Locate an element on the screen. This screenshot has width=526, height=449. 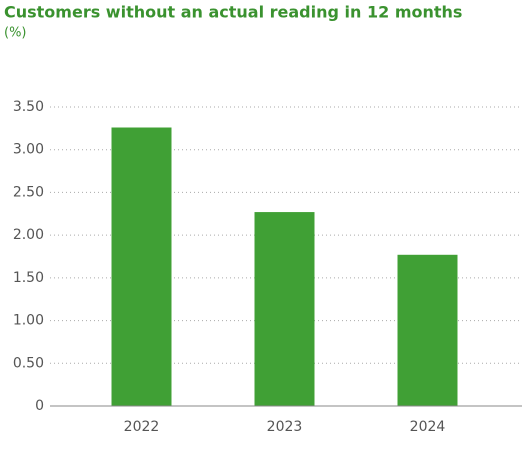
y-tick-label: 1.00 is located at coordinates (28, 321).